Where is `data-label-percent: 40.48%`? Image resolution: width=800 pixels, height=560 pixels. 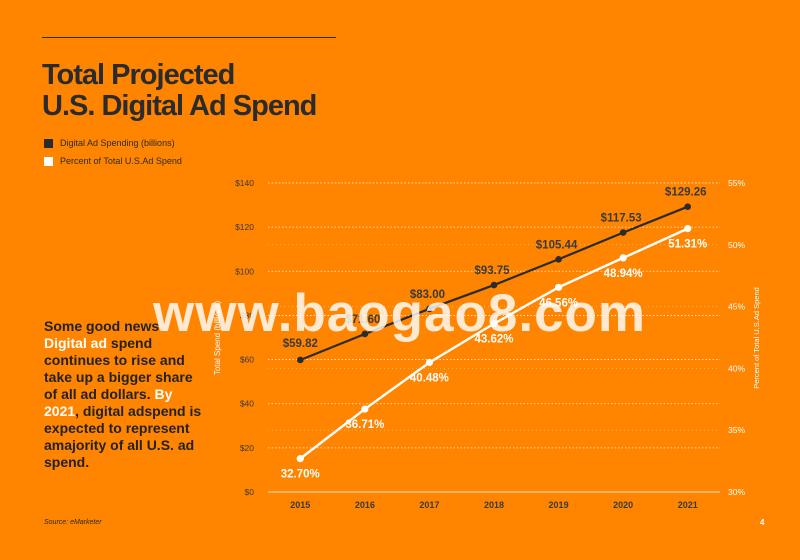
data-label-percent: 40.48% is located at coordinates (429, 378).